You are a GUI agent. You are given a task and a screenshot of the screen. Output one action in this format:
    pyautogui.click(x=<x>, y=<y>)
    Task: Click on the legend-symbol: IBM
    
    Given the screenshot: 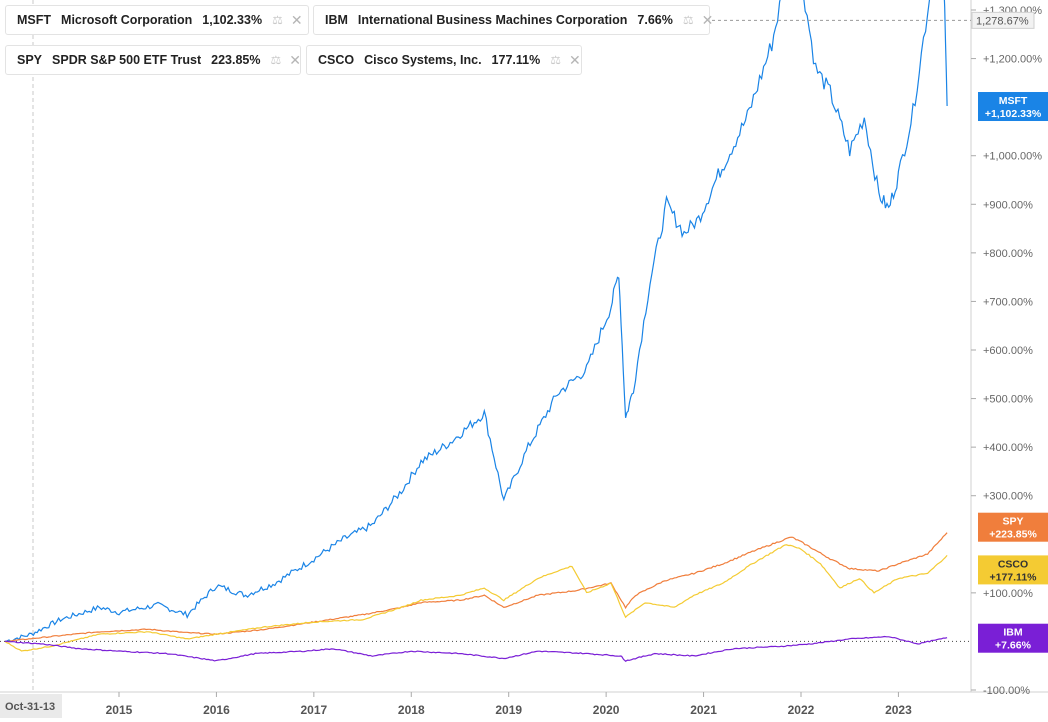 What is the action you would take?
    pyautogui.click(x=336, y=20)
    